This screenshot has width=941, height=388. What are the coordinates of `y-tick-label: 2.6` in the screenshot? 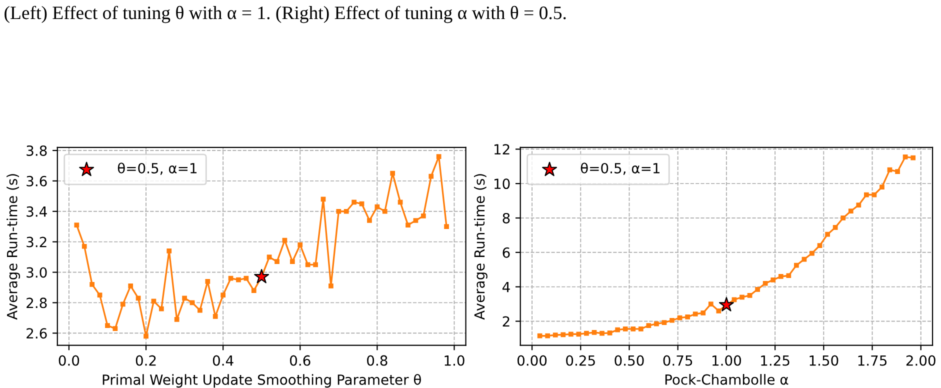 It's located at (36, 333).